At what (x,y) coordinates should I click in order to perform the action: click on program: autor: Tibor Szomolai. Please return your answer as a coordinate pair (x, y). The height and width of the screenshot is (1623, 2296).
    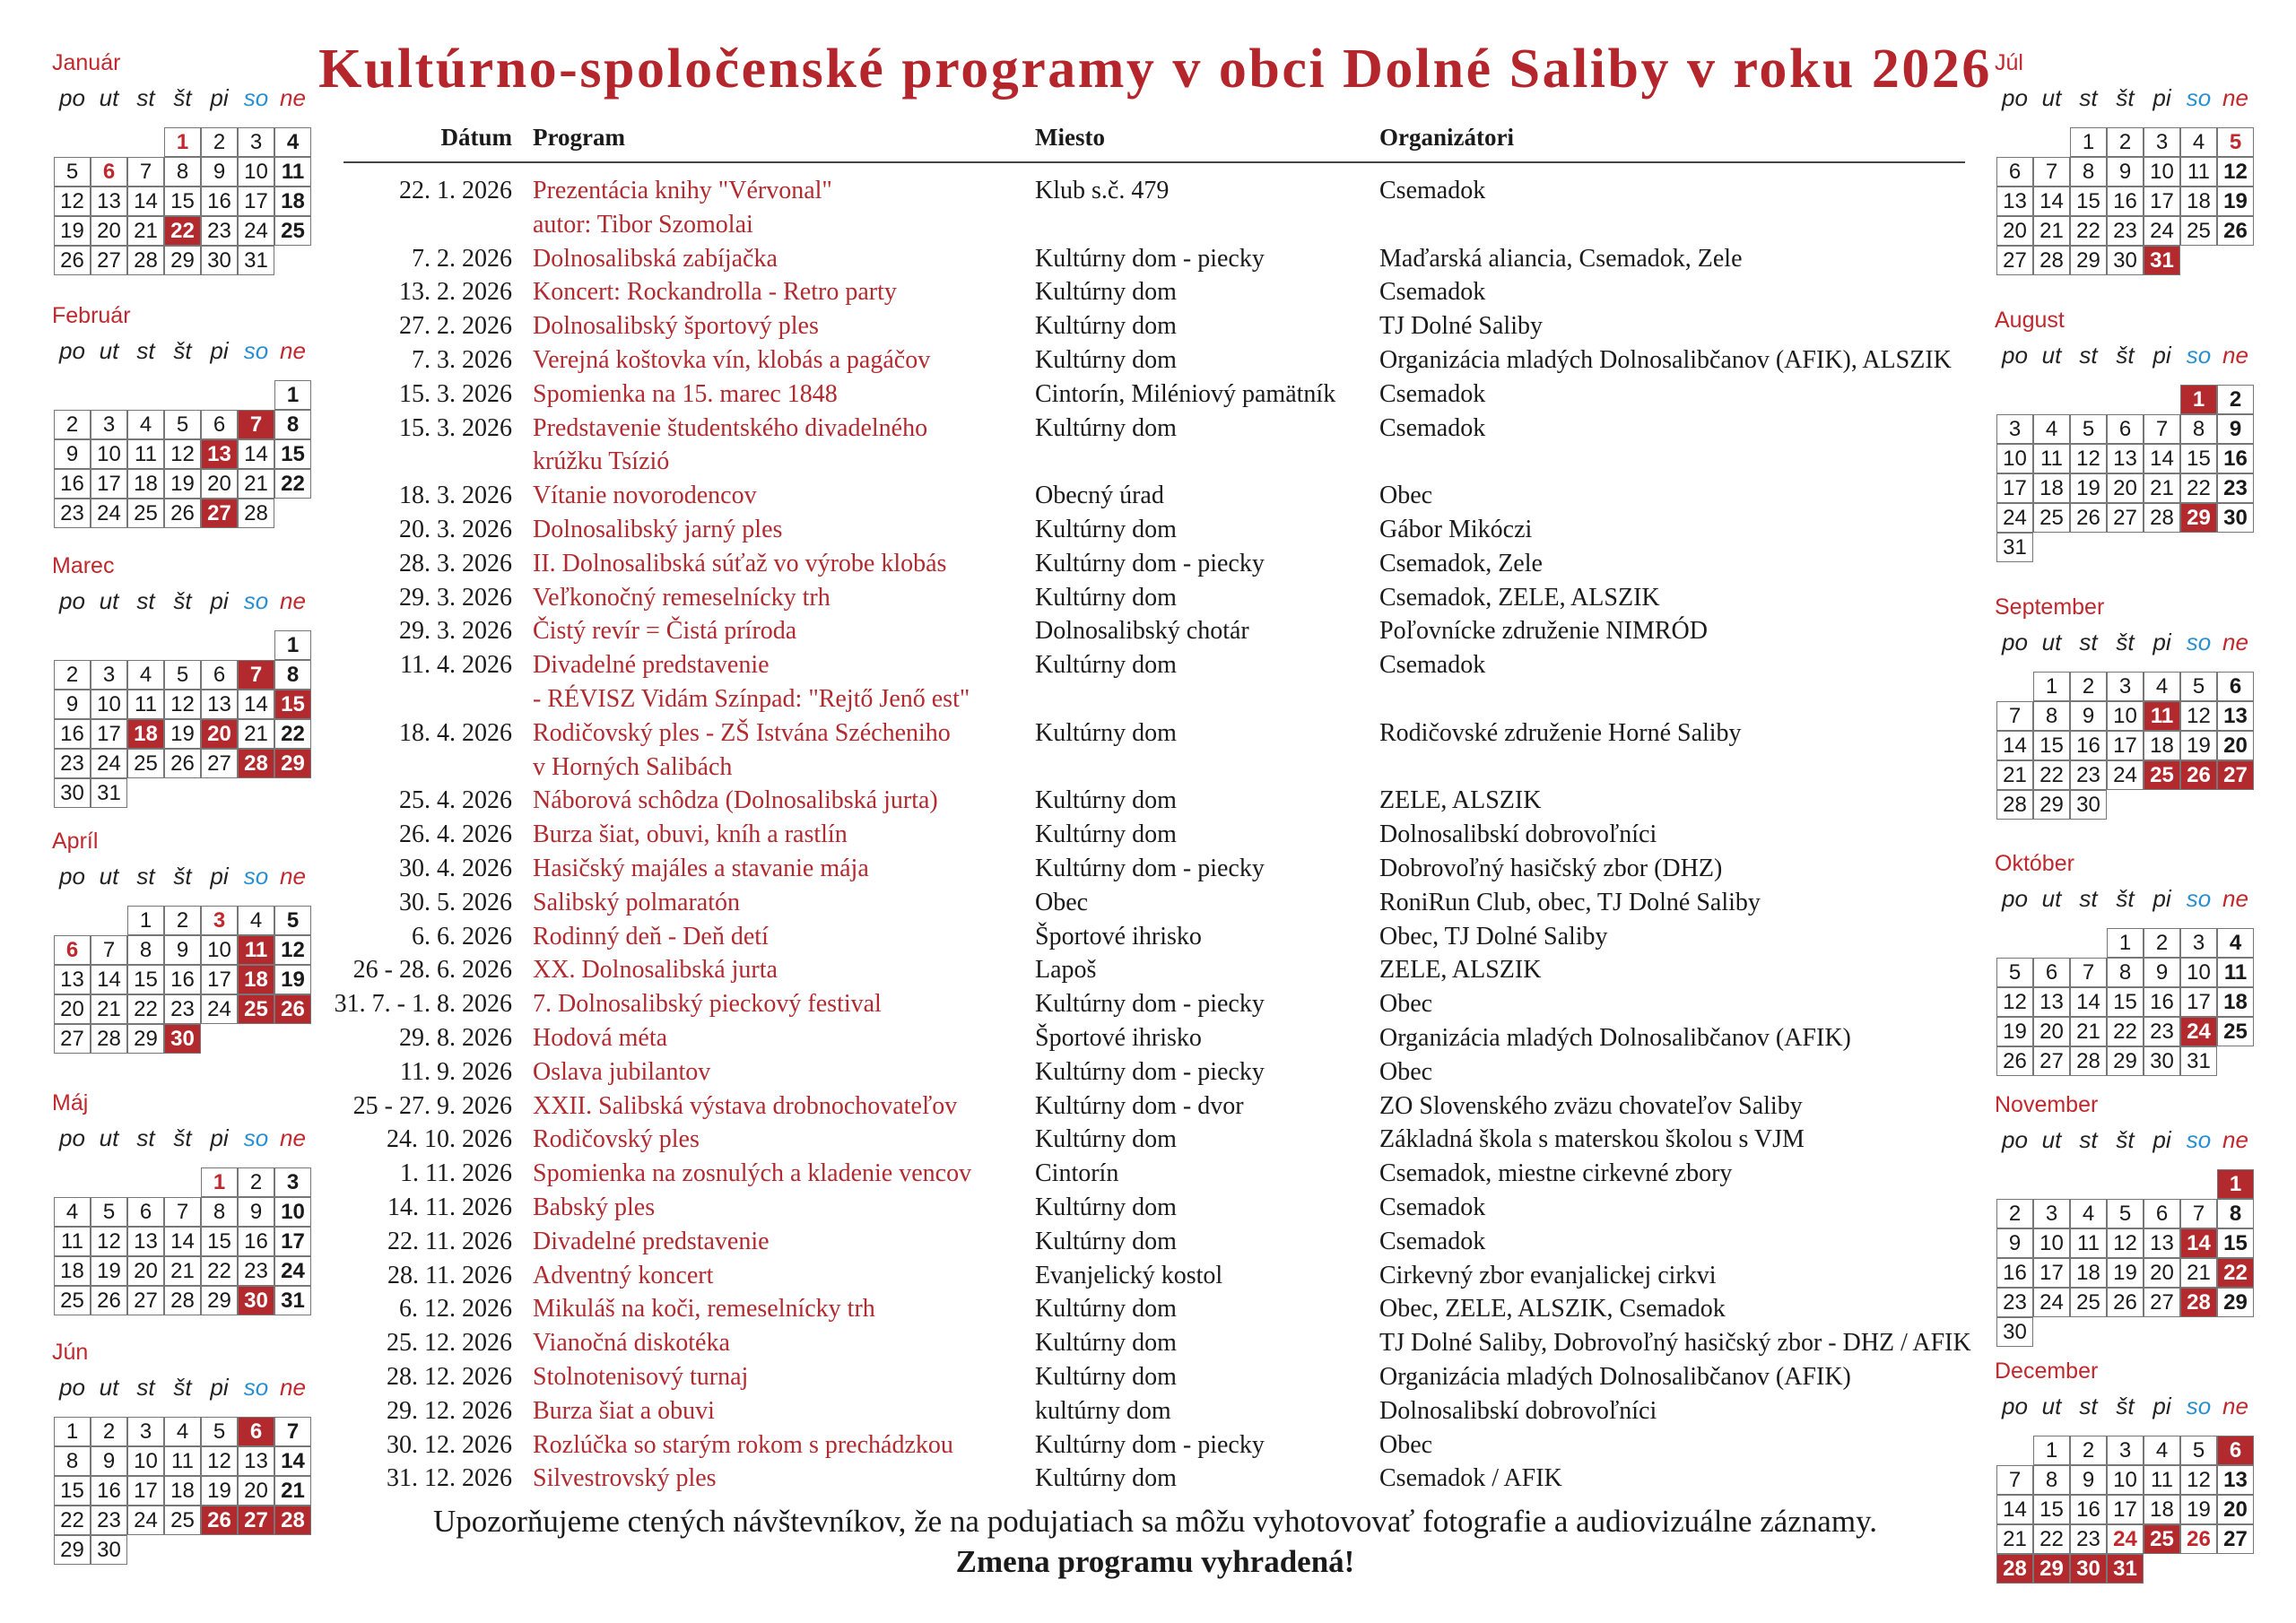
    Looking at the image, I should click on (643, 224).